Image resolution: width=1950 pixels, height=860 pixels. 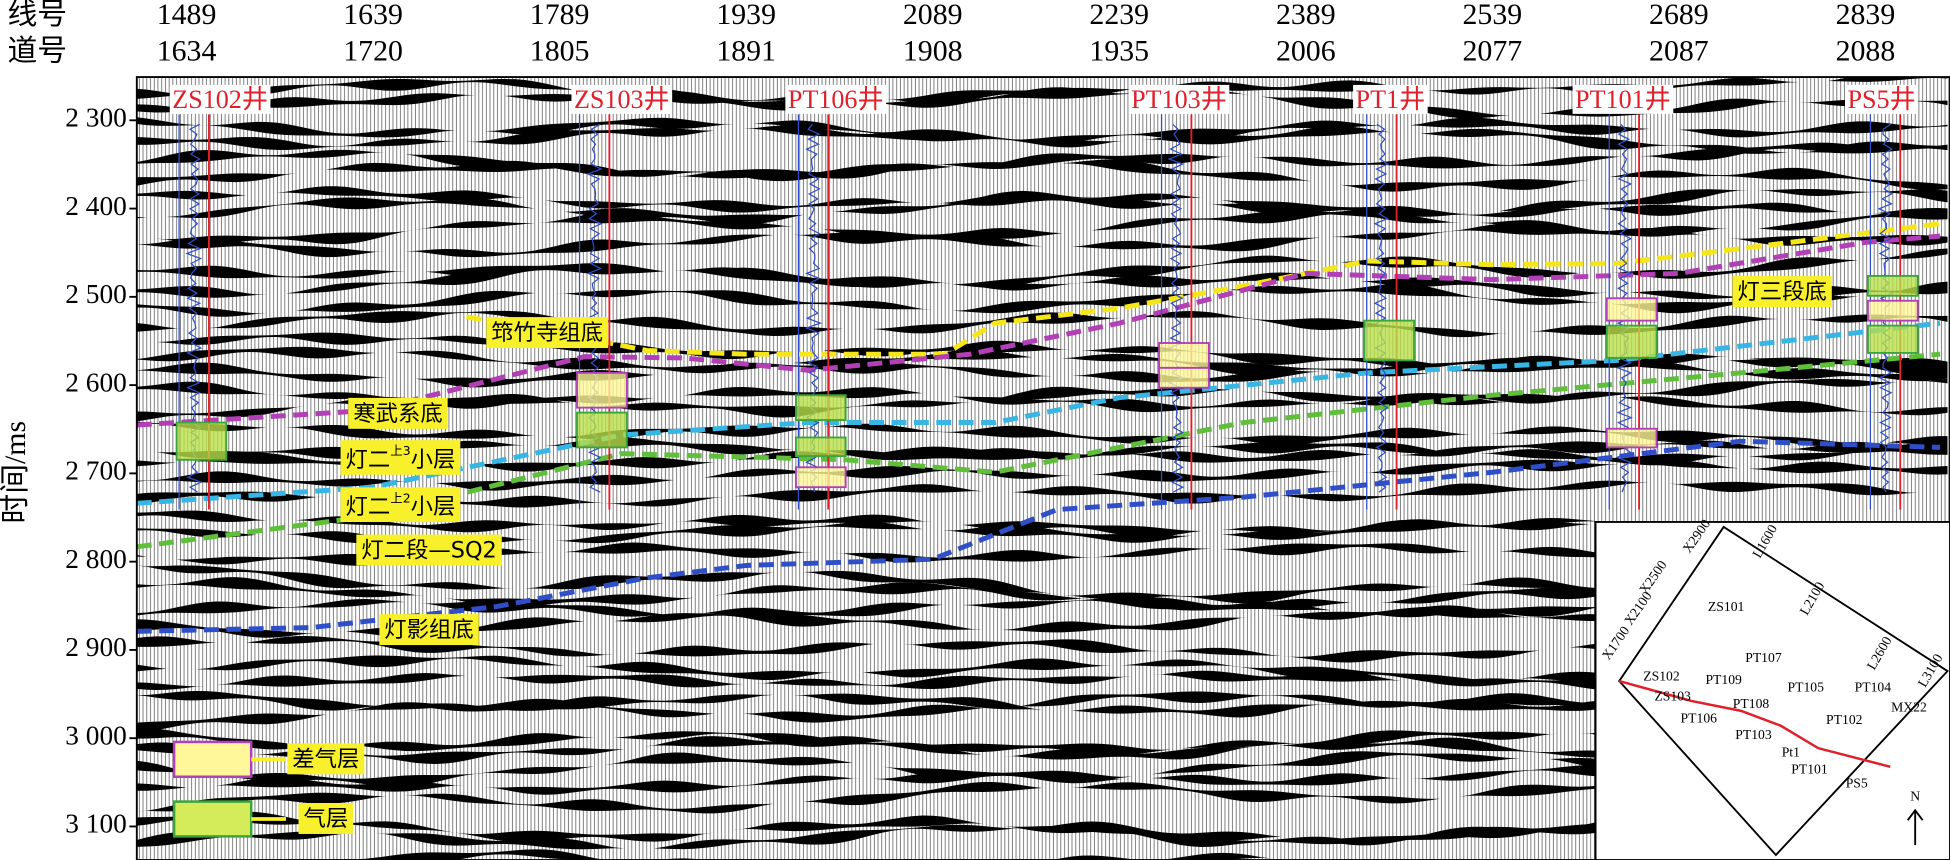 I want to click on legend-label-box, so click(x=326, y=759).